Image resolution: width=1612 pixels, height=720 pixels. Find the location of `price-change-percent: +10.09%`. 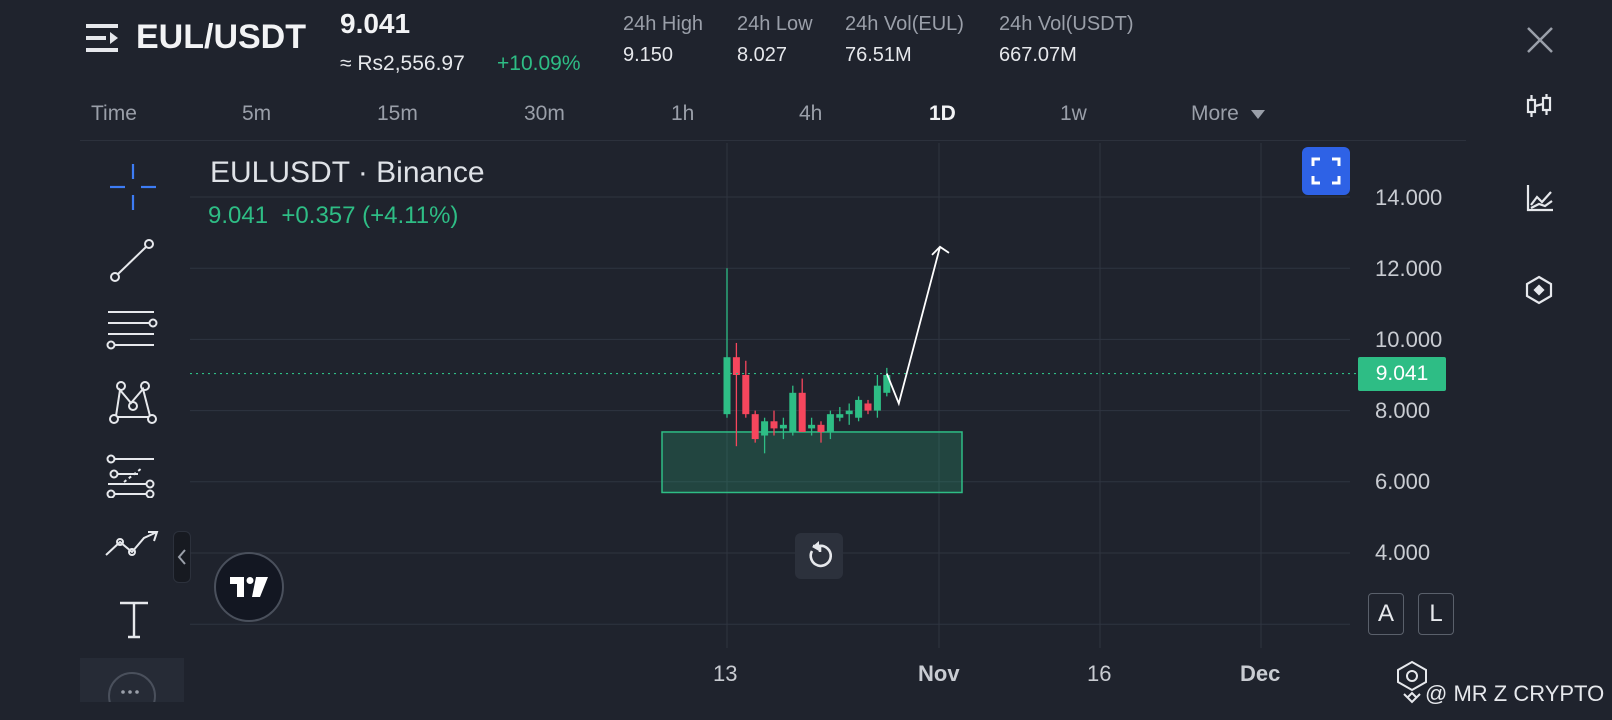

price-change-percent: +10.09% is located at coordinates (539, 63).